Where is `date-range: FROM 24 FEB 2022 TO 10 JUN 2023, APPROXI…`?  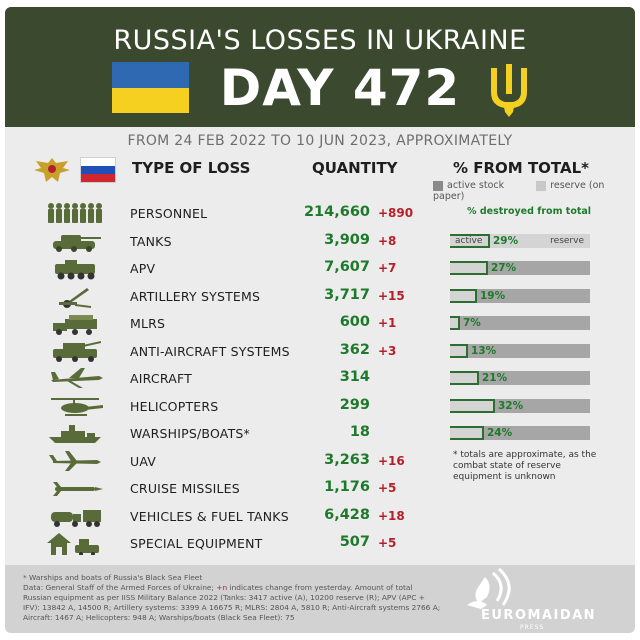 date-range: FROM 24 FEB 2022 TO 10 JUN 2023, APPROXI… is located at coordinates (320, 141).